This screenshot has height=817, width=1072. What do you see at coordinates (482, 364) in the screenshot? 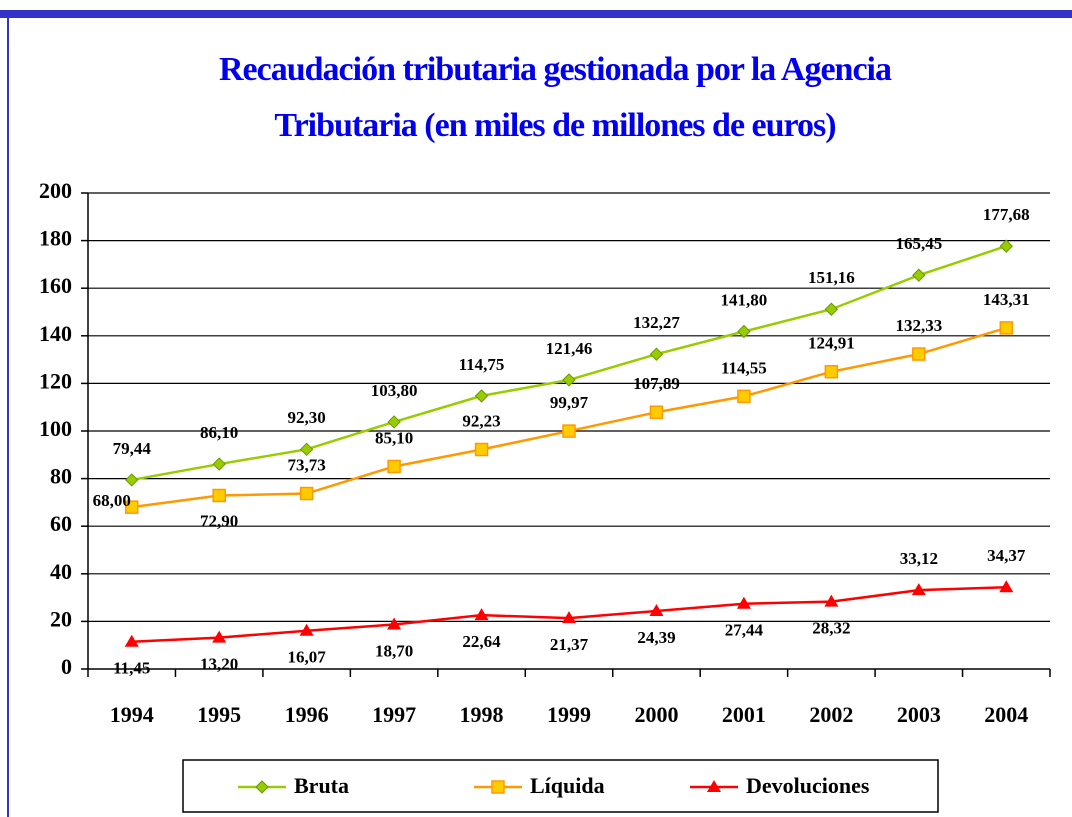
I see `data-label: 114,75` at bounding box center [482, 364].